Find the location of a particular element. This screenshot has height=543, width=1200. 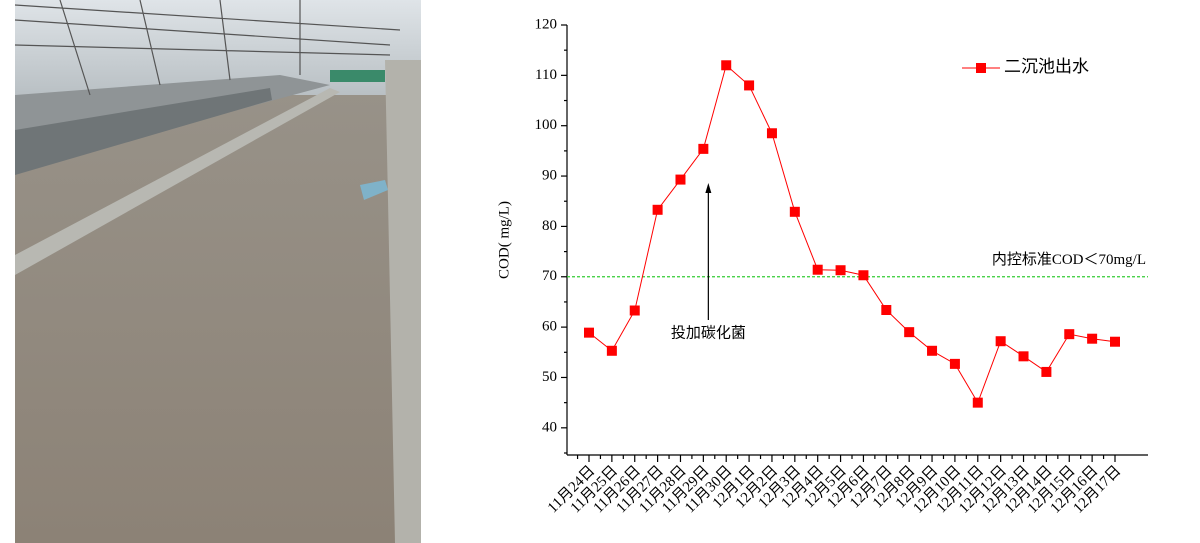

arrow-head is located at coordinates (708, 188).